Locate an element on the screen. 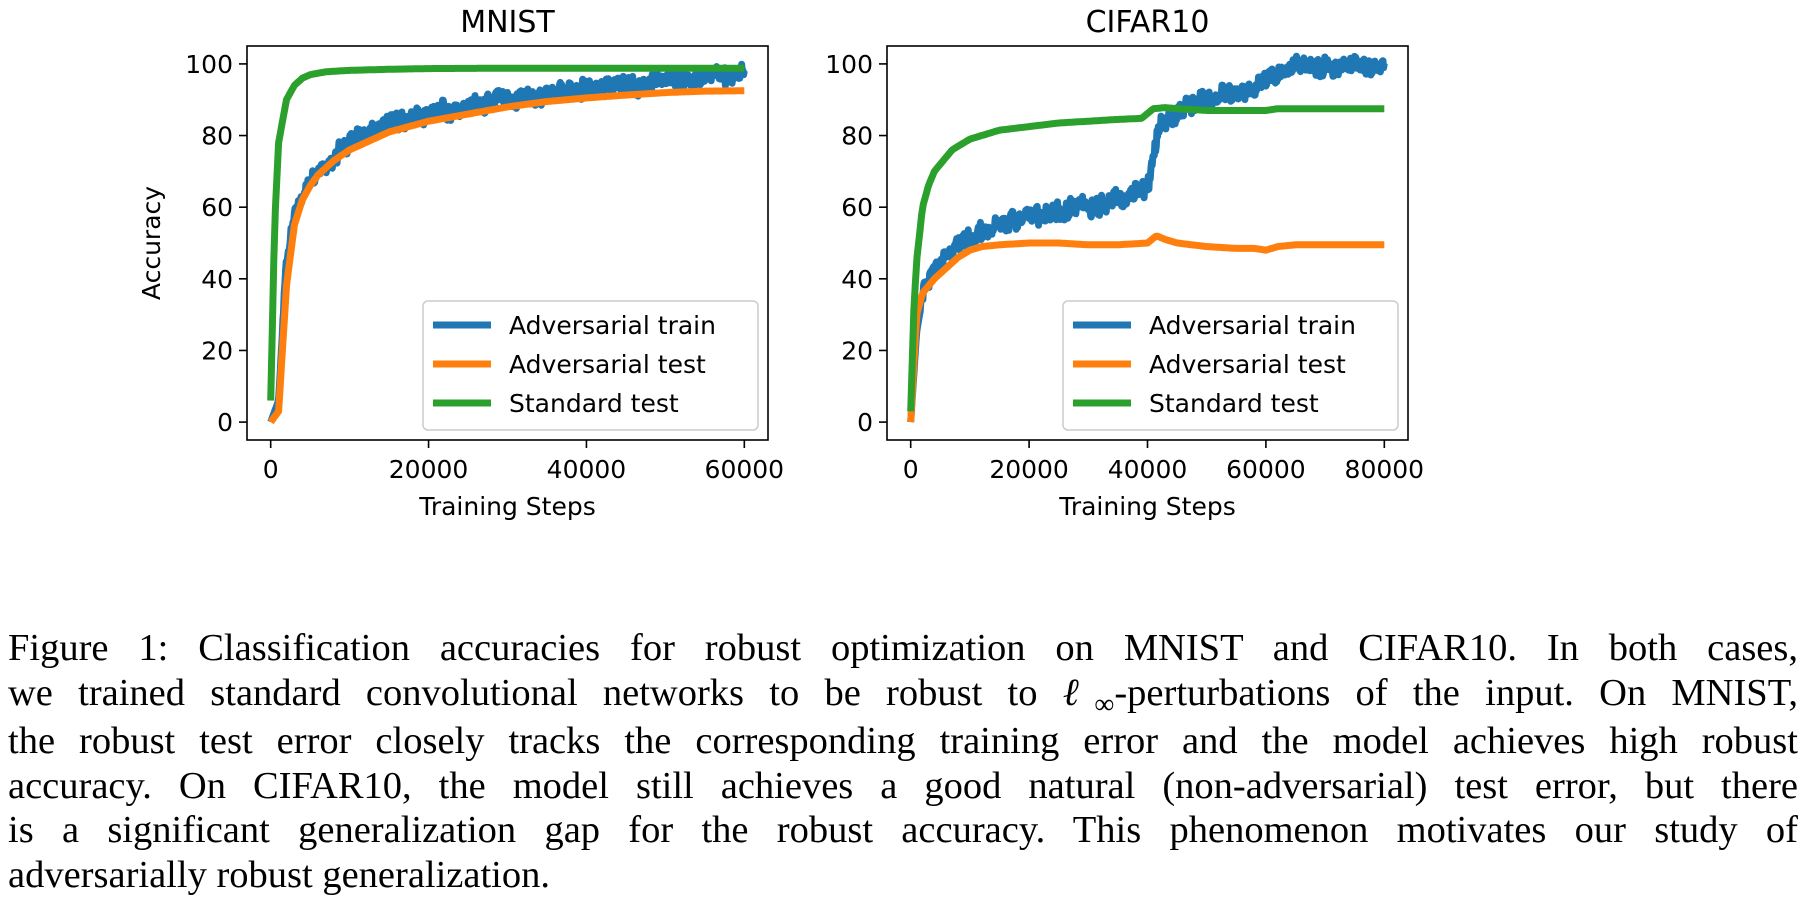 The width and height of the screenshot is (1805, 919). caption-math-ell: ℓ is located at coordinates (1078, 692).